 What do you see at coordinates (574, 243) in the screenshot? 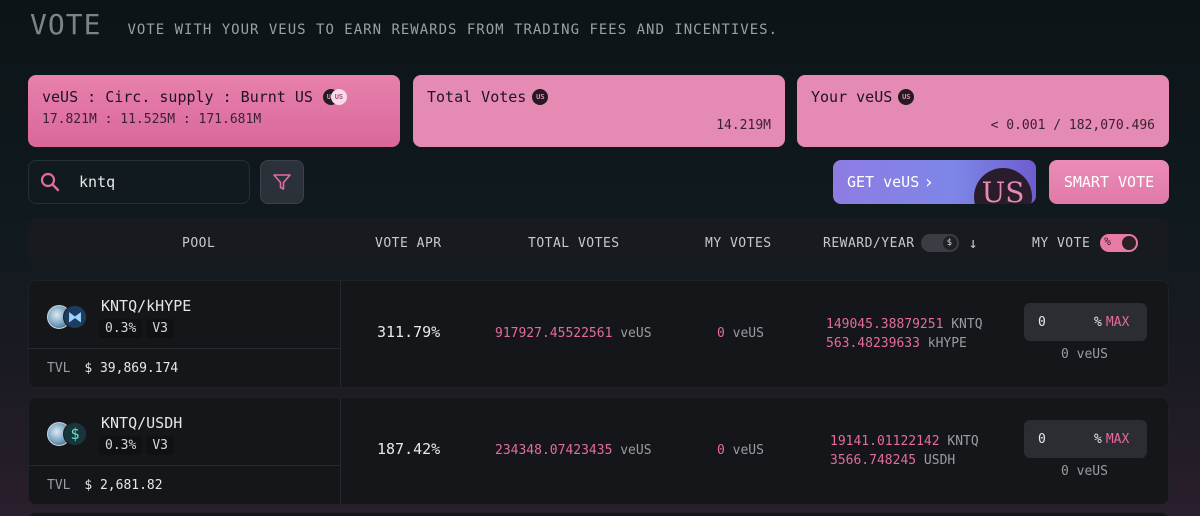
I see `col-total-votes: TOTAL VOTES` at bounding box center [574, 243].